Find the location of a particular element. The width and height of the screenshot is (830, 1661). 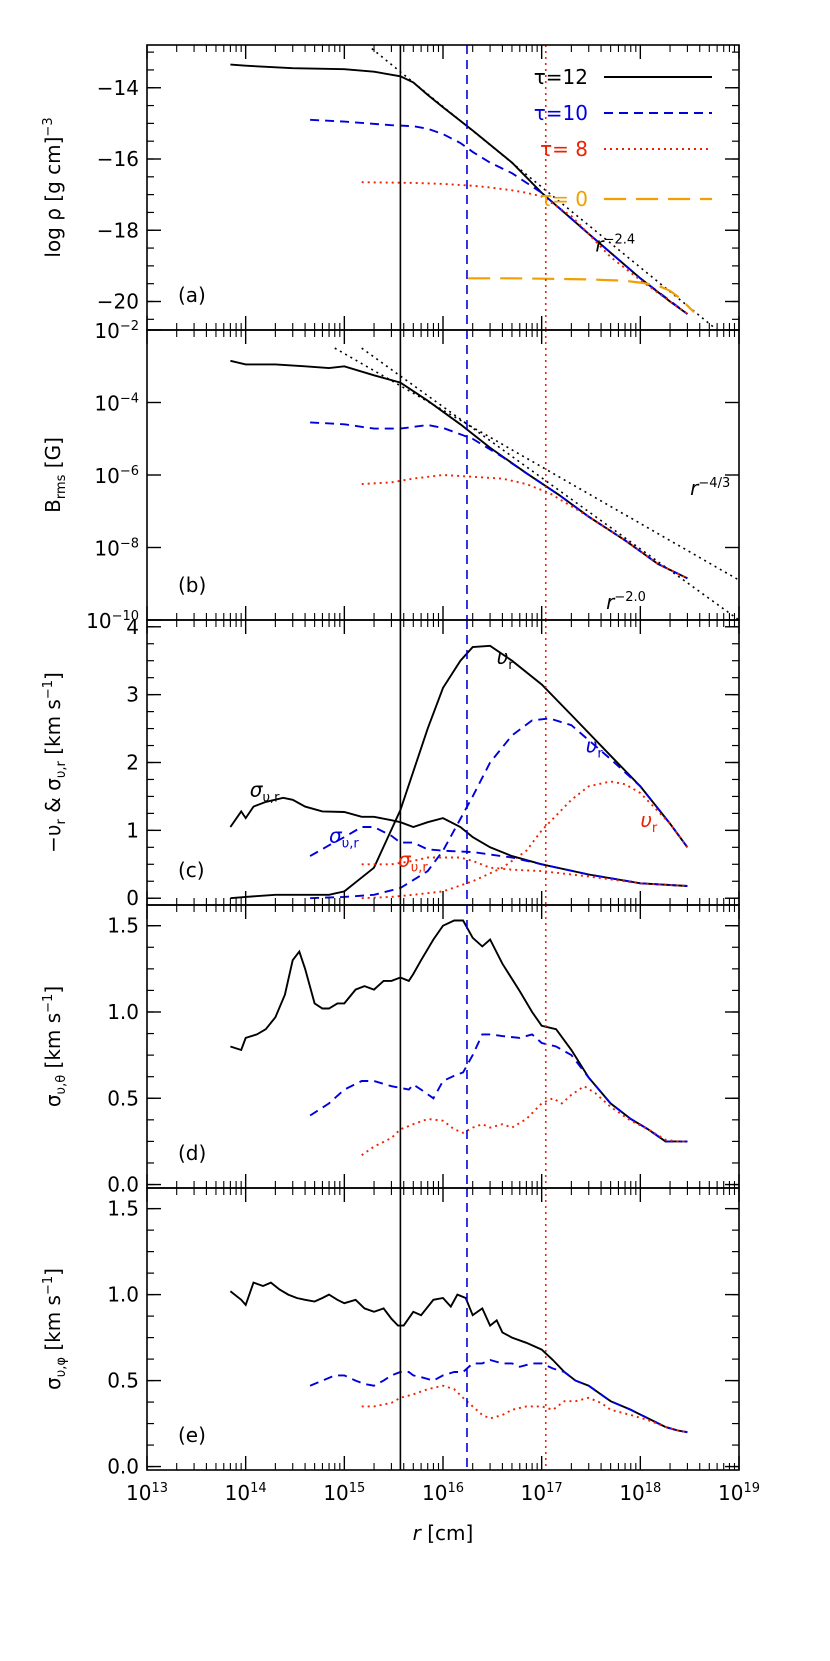

panel-label: (a) is located at coordinates (192, 295).